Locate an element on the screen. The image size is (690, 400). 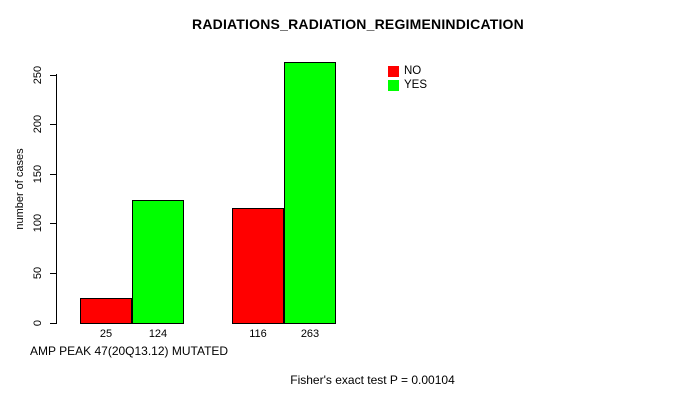
bar-count-label: 124 is located at coordinates (158, 334).